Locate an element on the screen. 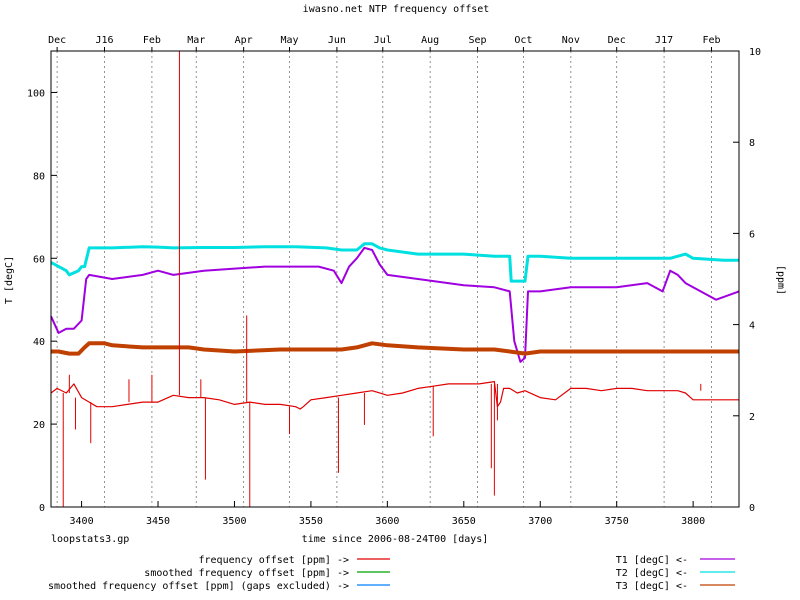 The width and height of the screenshot is (800, 600). legend-label: smoothed frequency offset [ppm] -> is located at coordinates (246, 573).